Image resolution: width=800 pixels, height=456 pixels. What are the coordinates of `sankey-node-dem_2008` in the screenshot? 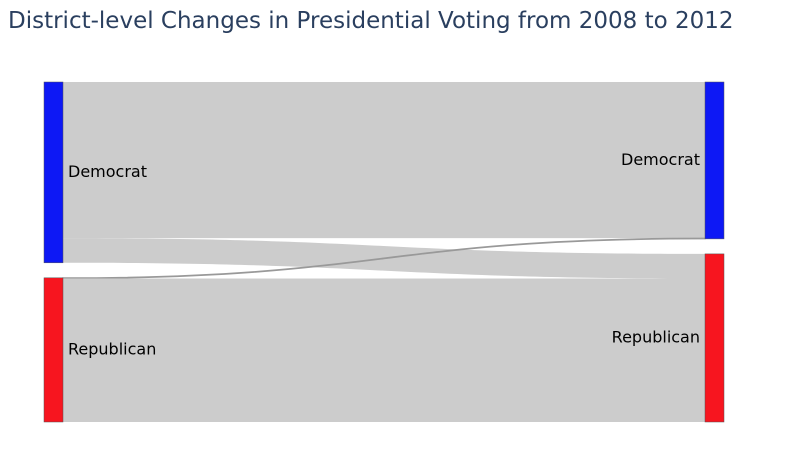 It's located at (53, 172).